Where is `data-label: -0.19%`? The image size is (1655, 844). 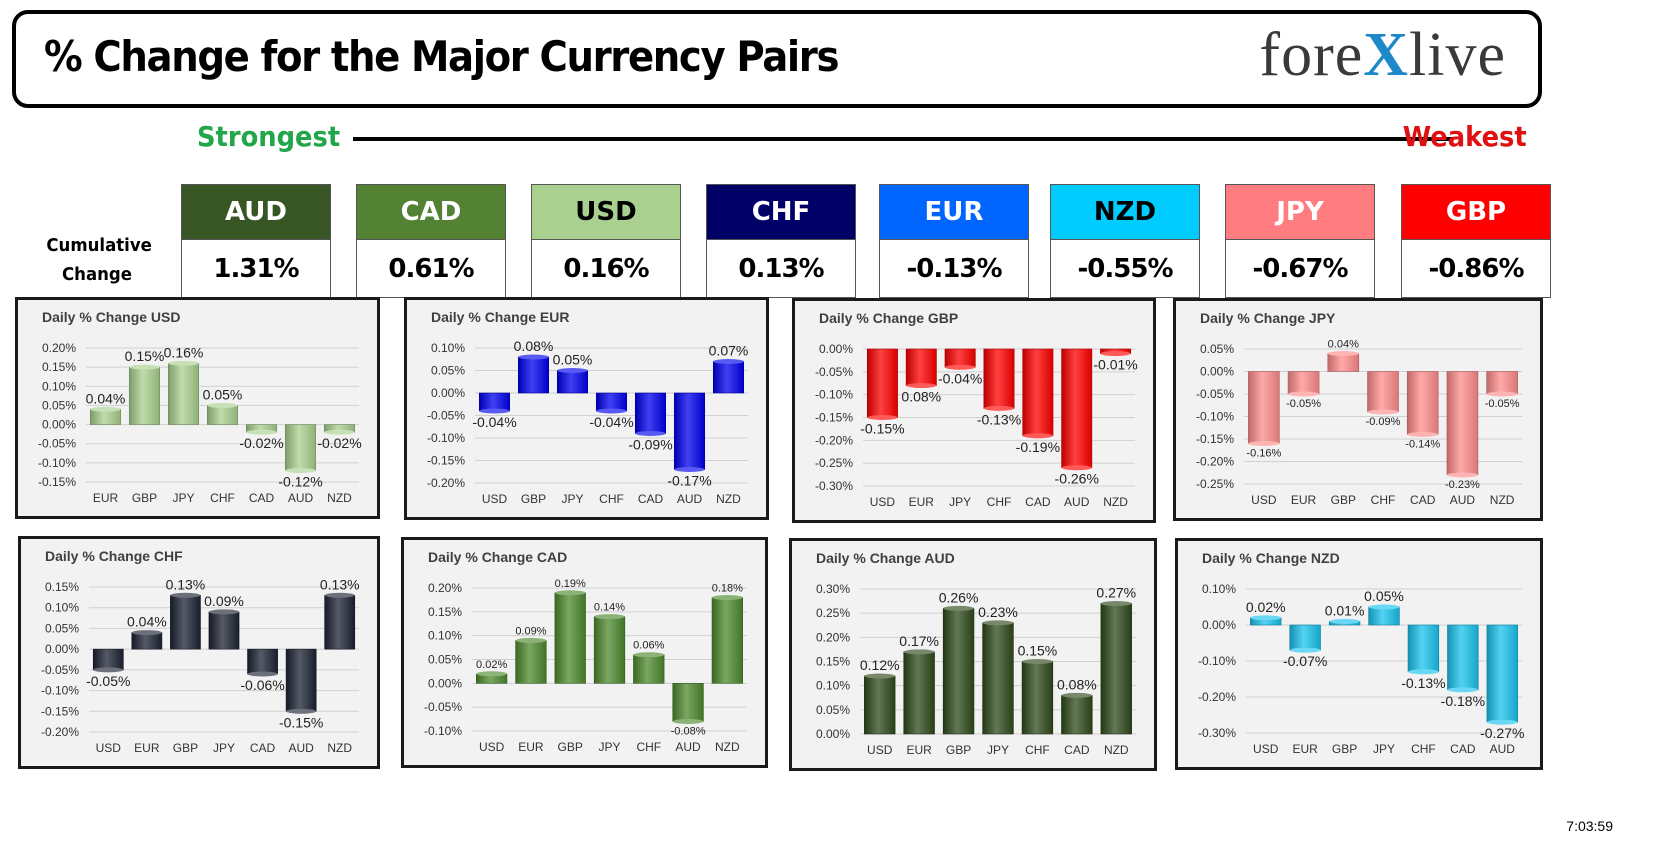 data-label: -0.19% is located at coordinates (1038, 447).